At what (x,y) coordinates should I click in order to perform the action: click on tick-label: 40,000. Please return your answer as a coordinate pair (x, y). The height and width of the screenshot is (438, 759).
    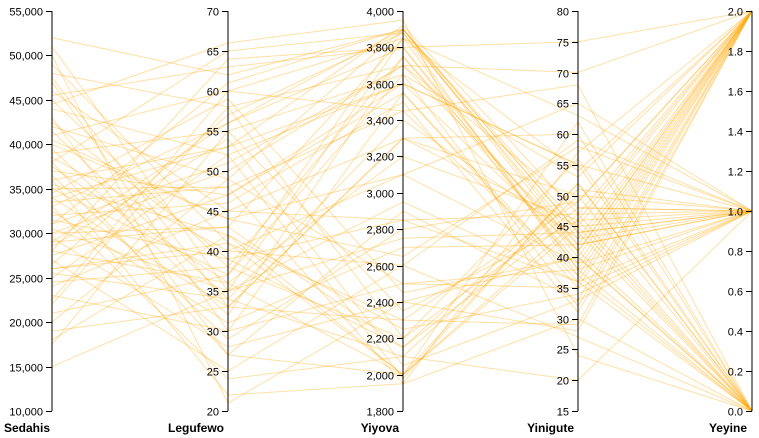
    Looking at the image, I should click on (26, 146).